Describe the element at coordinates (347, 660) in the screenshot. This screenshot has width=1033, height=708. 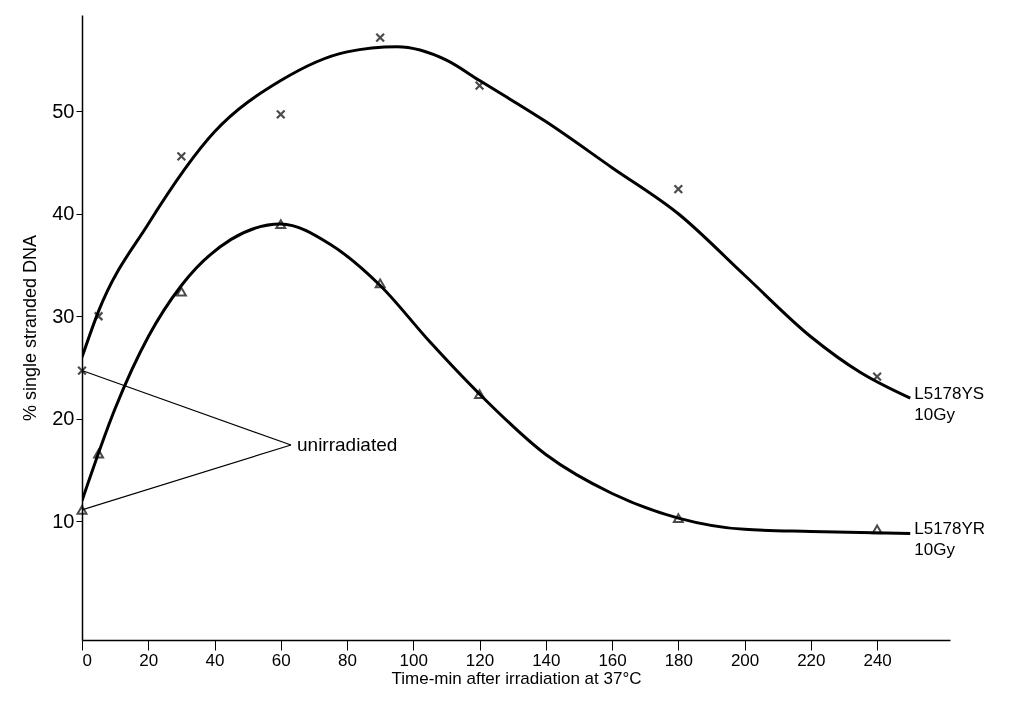
I see `x-tick-label: 80` at that location.